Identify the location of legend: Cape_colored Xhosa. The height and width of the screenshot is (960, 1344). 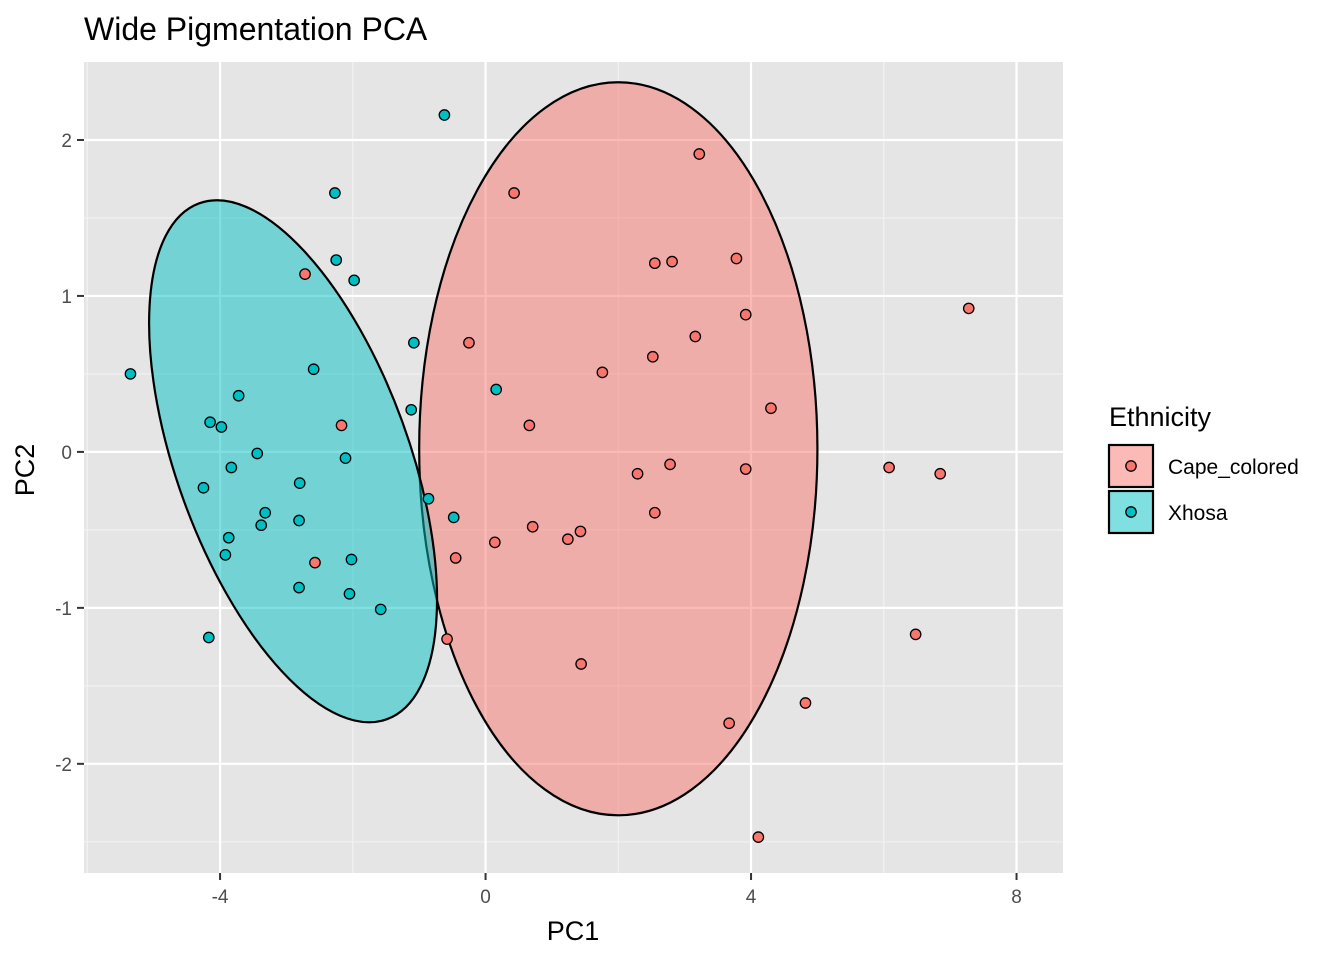
(1203, 489).